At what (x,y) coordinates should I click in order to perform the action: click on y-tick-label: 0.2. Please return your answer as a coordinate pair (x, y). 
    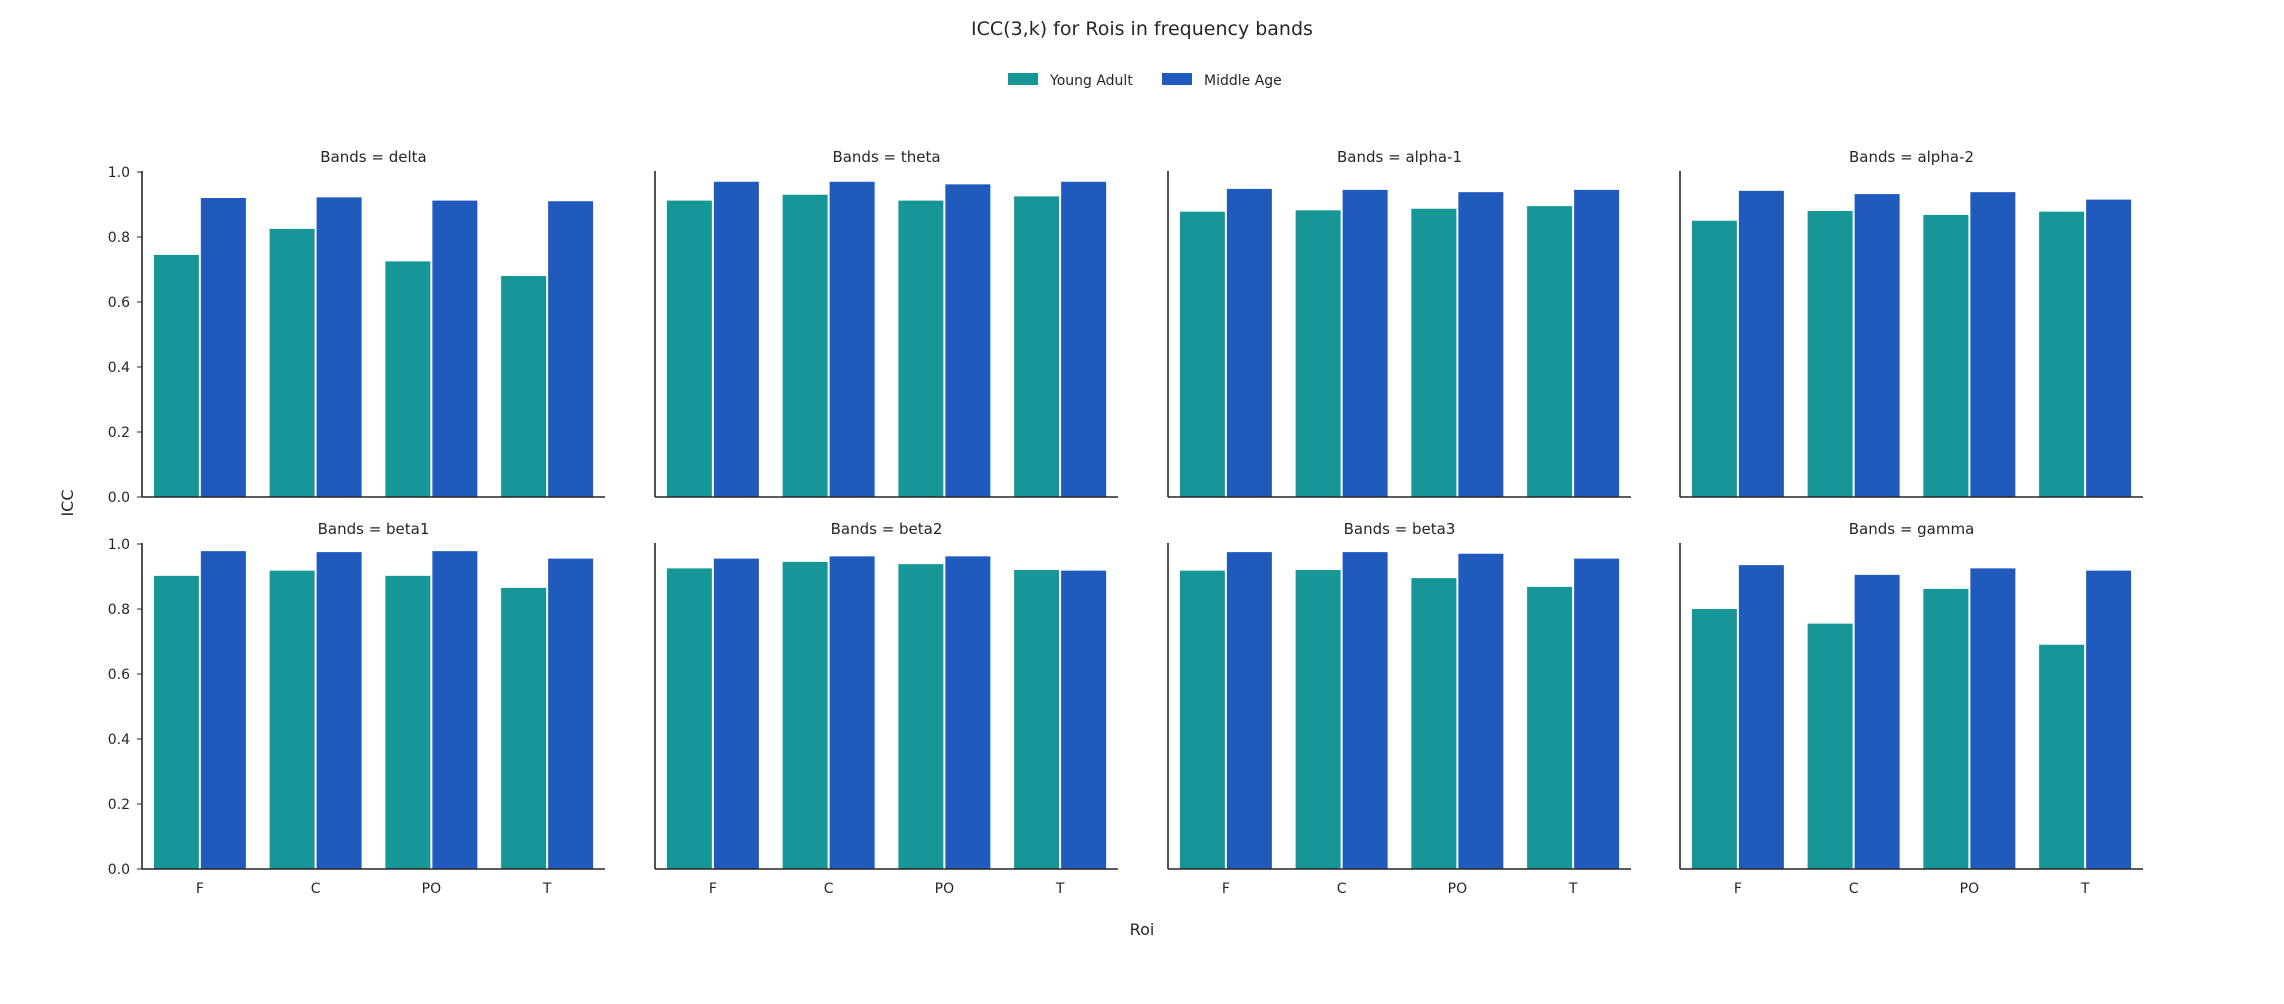
    Looking at the image, I should click on (119, 805).